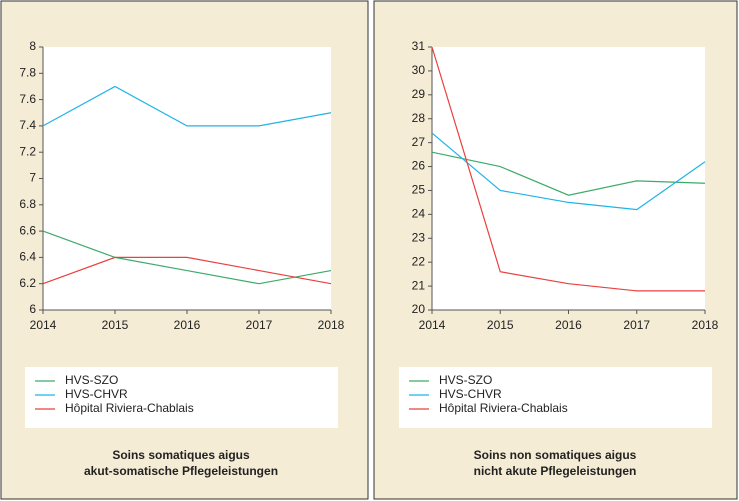 The image size is (739, 501). I want to click on y-tick-label: 29, so click(419, 94).